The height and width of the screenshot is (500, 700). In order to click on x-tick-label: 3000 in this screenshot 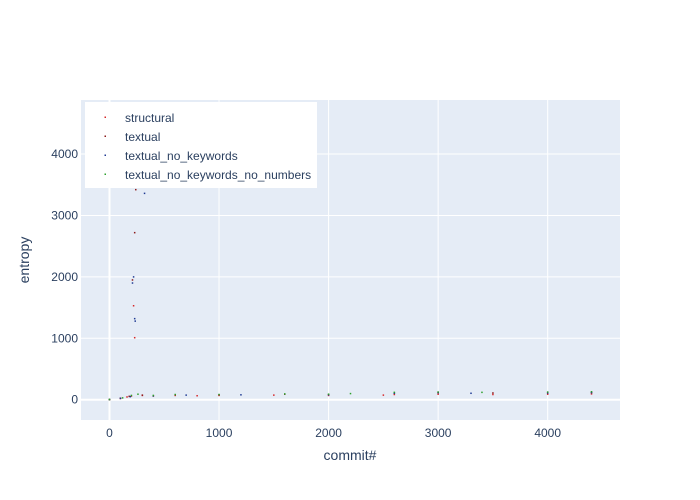, I will do `click(438, 433)`.